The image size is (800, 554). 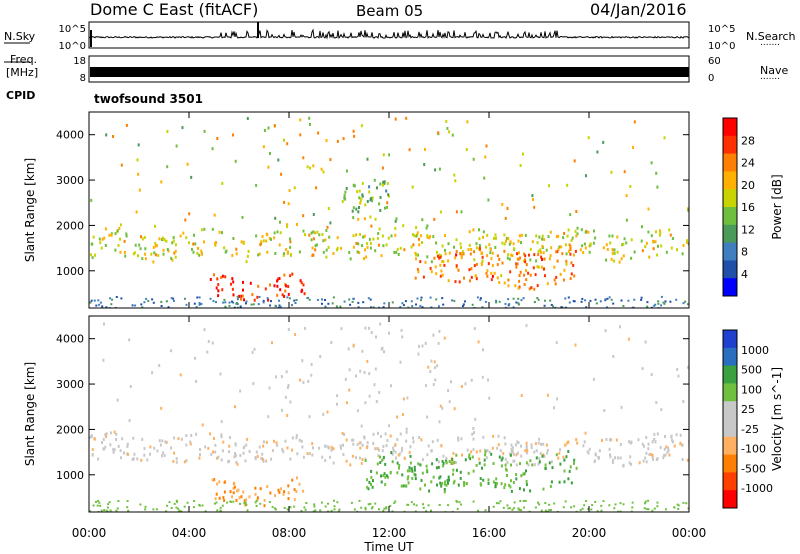 I want to click on freq-bar, so click(x=389, y=72).